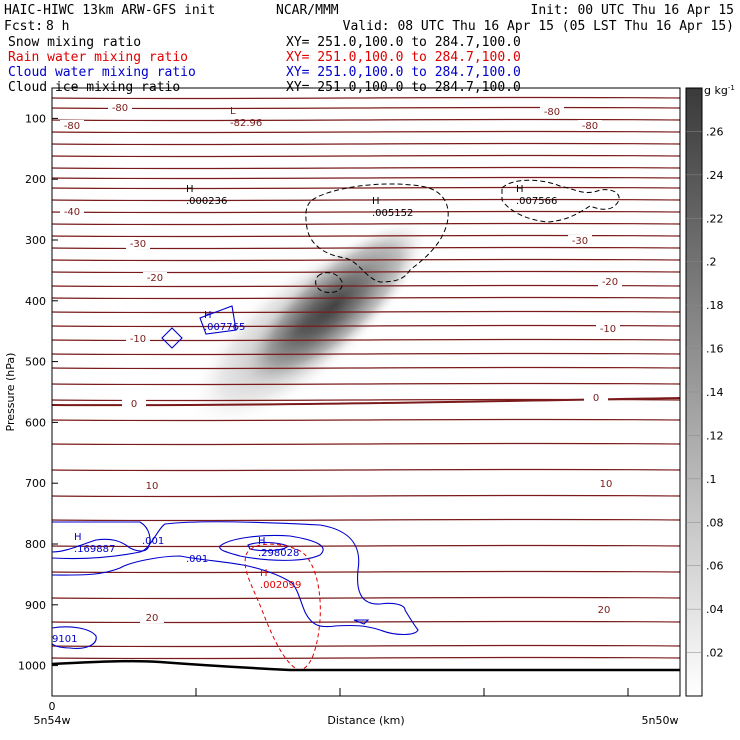 The width and height of the screenshot is (740, 740). Describe the element at coordinates (660, 720) in the screenshot. I see `x-endpoint-right: 5n50w` at that location.